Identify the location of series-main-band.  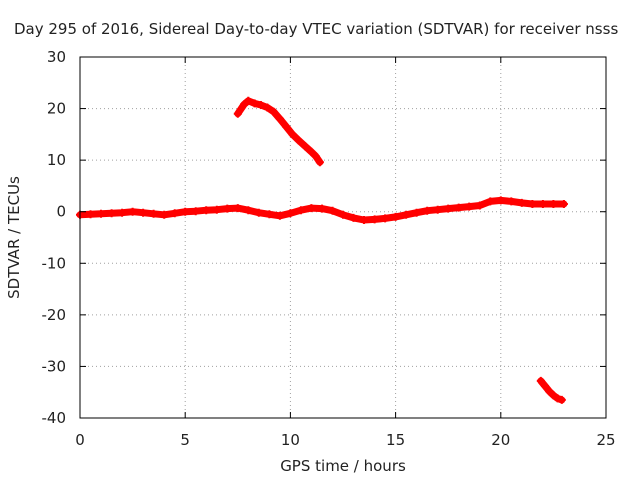
(322, 210).